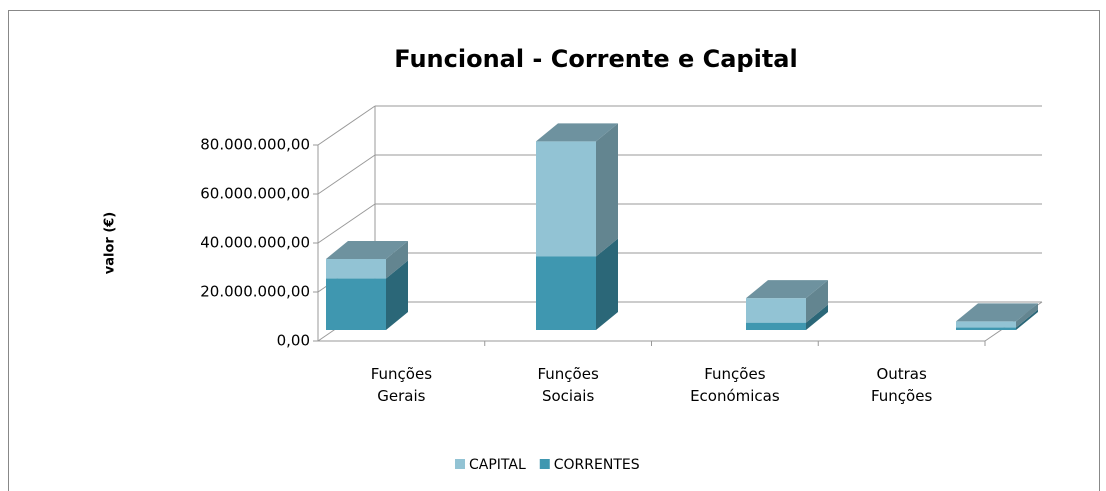 The height and width of the screenshot is (491, 1106). What do you see at coordinates (110, 243) in the screenshot?
I see `y-axis-title: valor (€)` at bounding box center [110, 243].